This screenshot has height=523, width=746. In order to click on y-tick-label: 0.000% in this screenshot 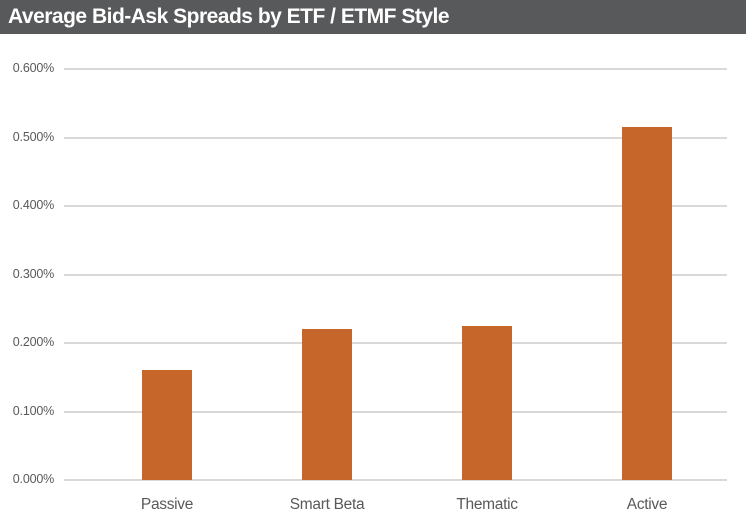, I will do `click(33, 479)`.